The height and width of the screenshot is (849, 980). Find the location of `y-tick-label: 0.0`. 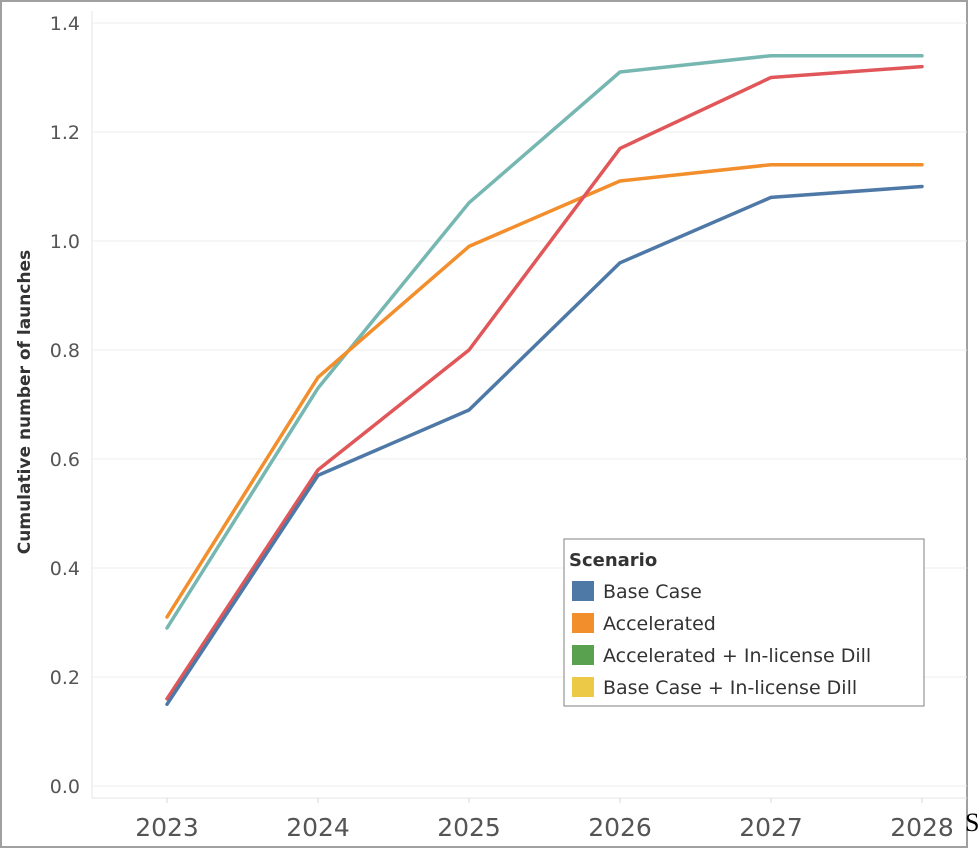

y-tick-label: 0.0 is located at coordinates (65, 787).